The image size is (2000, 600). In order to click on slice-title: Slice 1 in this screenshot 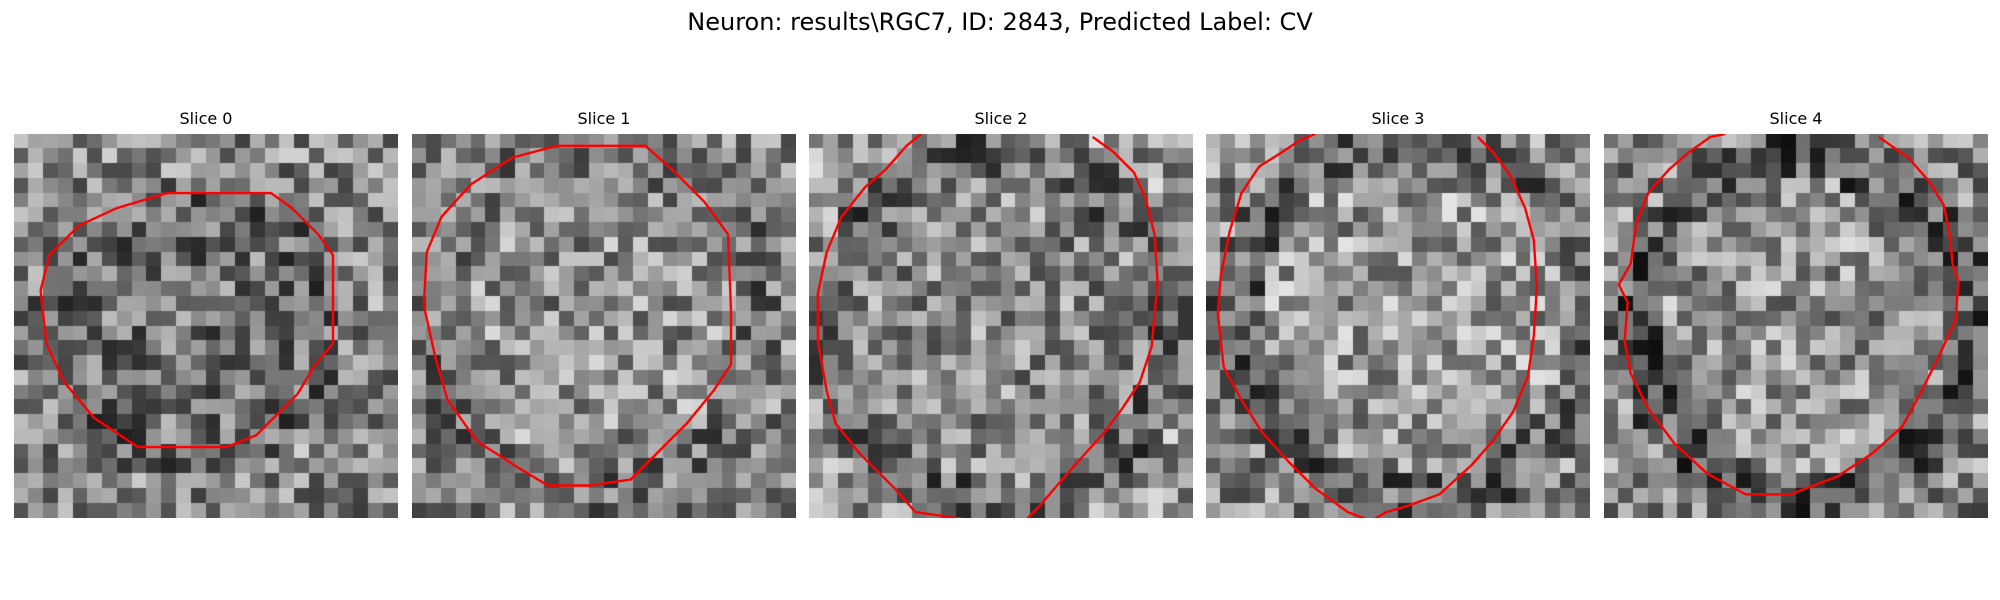, I will do `click(604, 118)`.